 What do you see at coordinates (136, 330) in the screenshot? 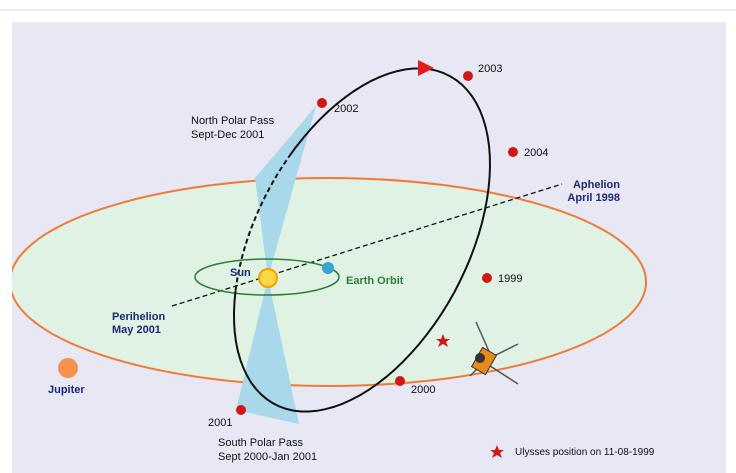
I see `perihelion-label: May 2001` at bounding box center [136, 330].